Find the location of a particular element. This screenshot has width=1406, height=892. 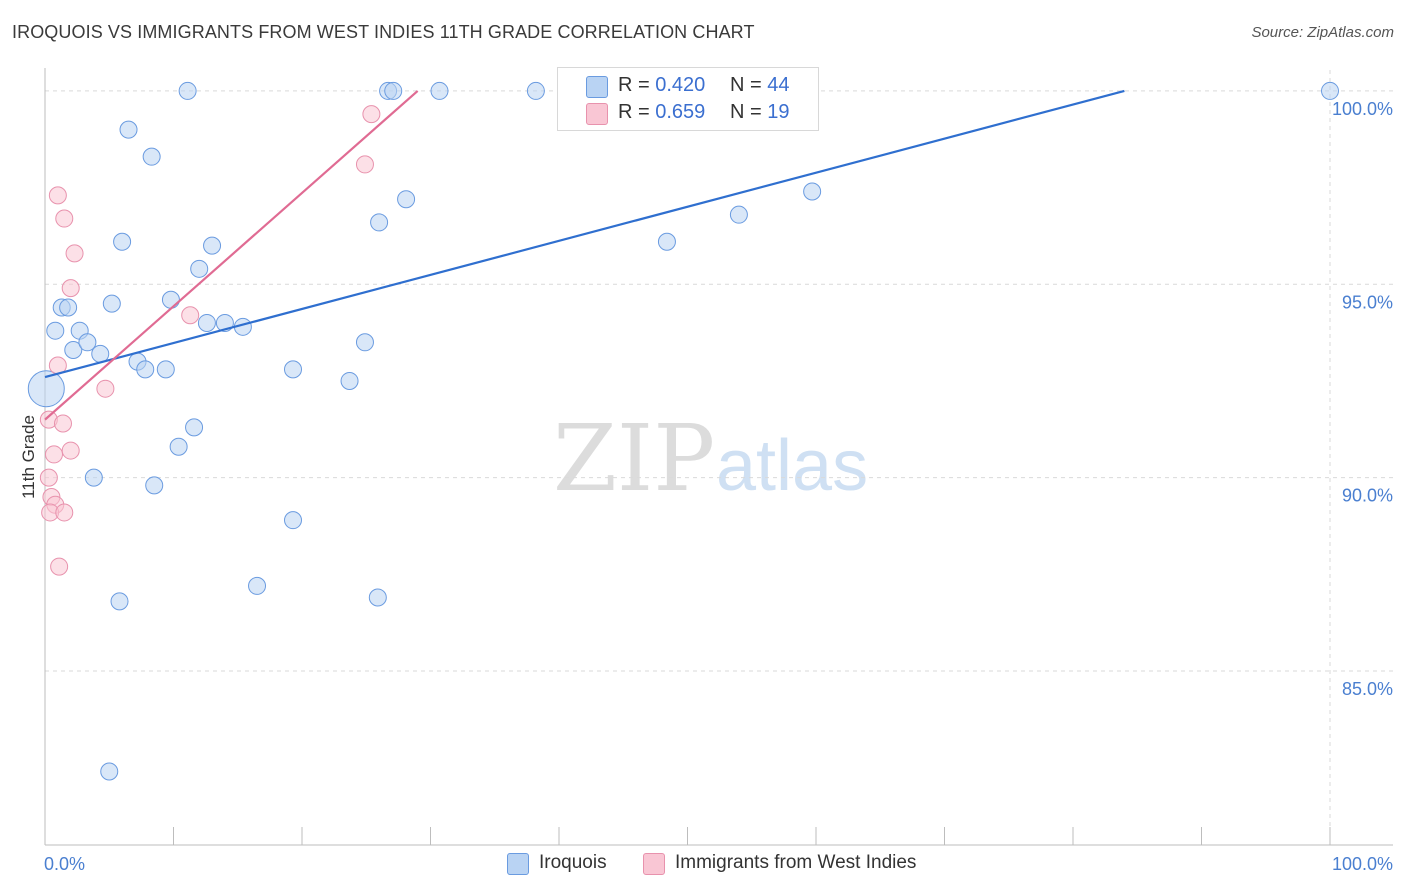

y-tick-label: 100.0% is located at coordinates (1362, 109).